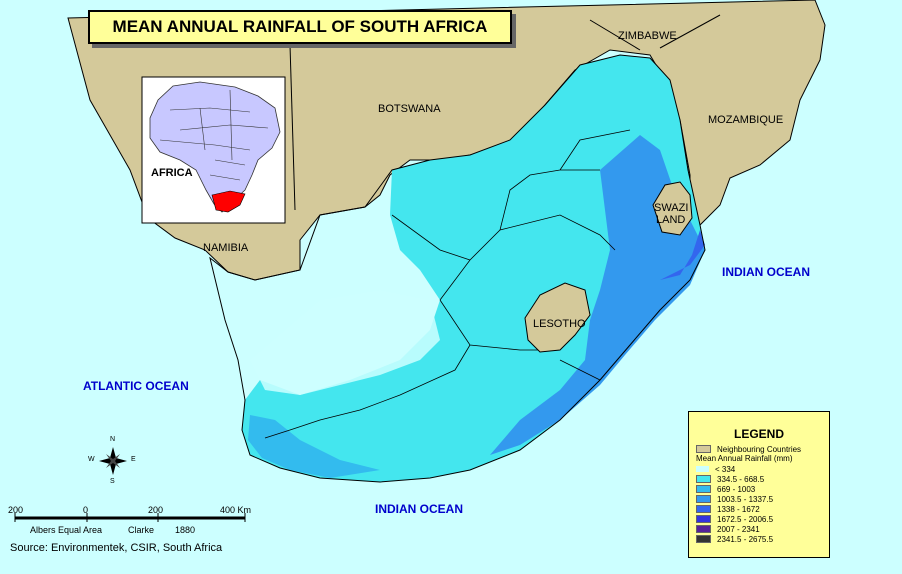 The image size is (902, 574). What do you see at coordinates (746, 120) in the screenshot?
I see `label-mozambique: MOZAMBIQUE` at bounding box center [746, 120].